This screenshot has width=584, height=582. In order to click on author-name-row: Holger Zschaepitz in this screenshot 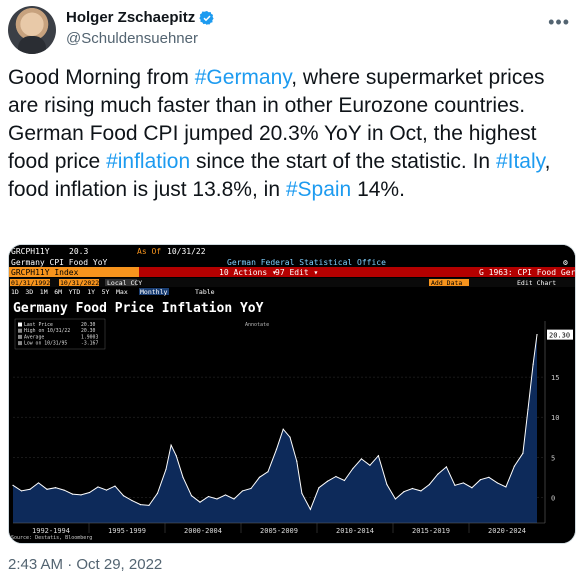, I will do `click(140, 17)`.